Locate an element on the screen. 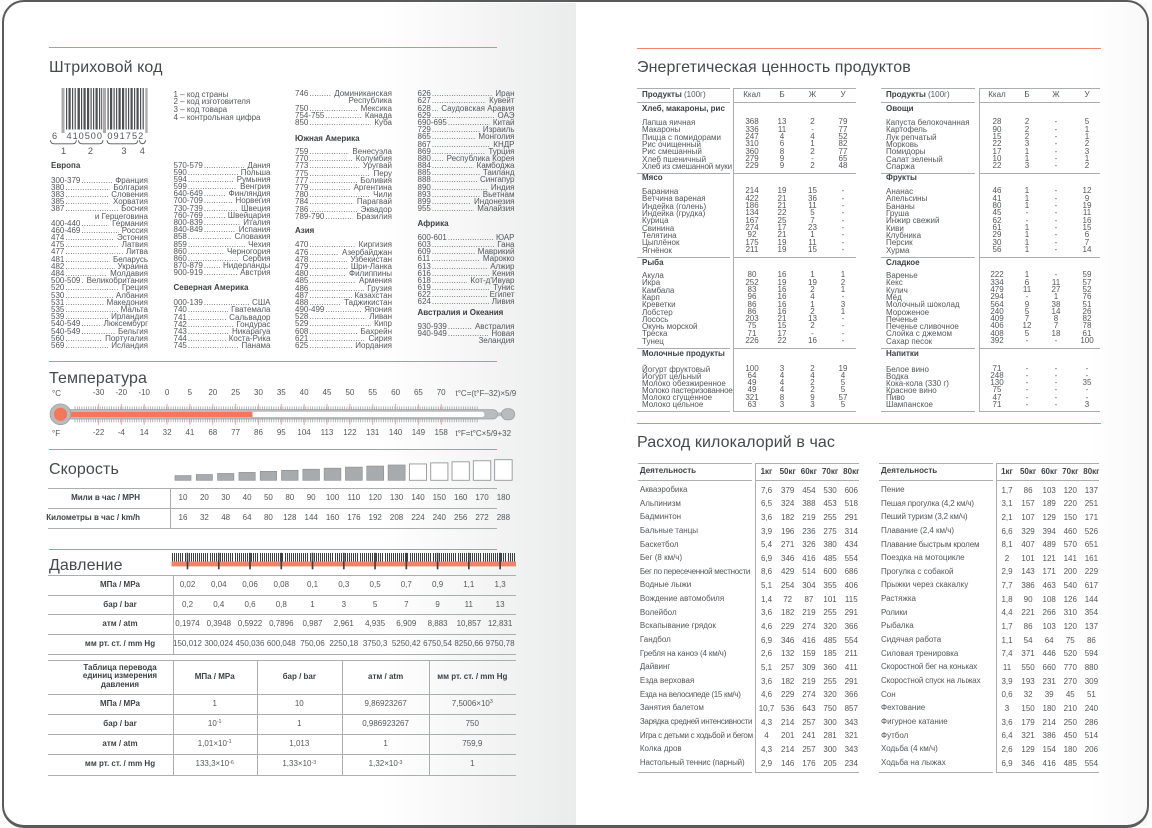 The image size is (1152, 828). svg-text: 6 is located at coordinates (54, 136).